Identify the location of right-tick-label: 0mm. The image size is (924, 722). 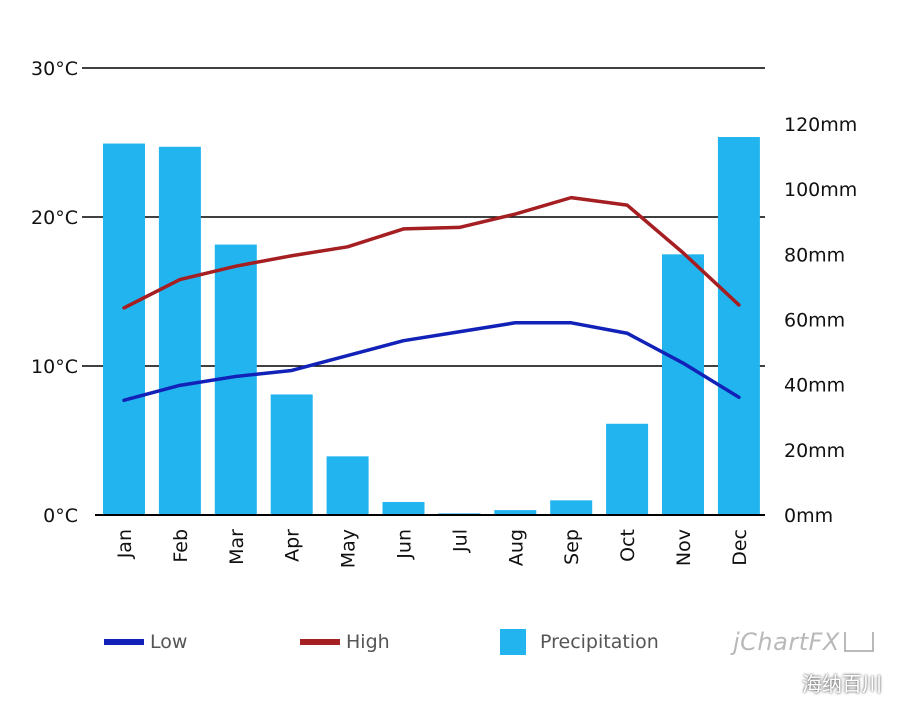
(808, 516).